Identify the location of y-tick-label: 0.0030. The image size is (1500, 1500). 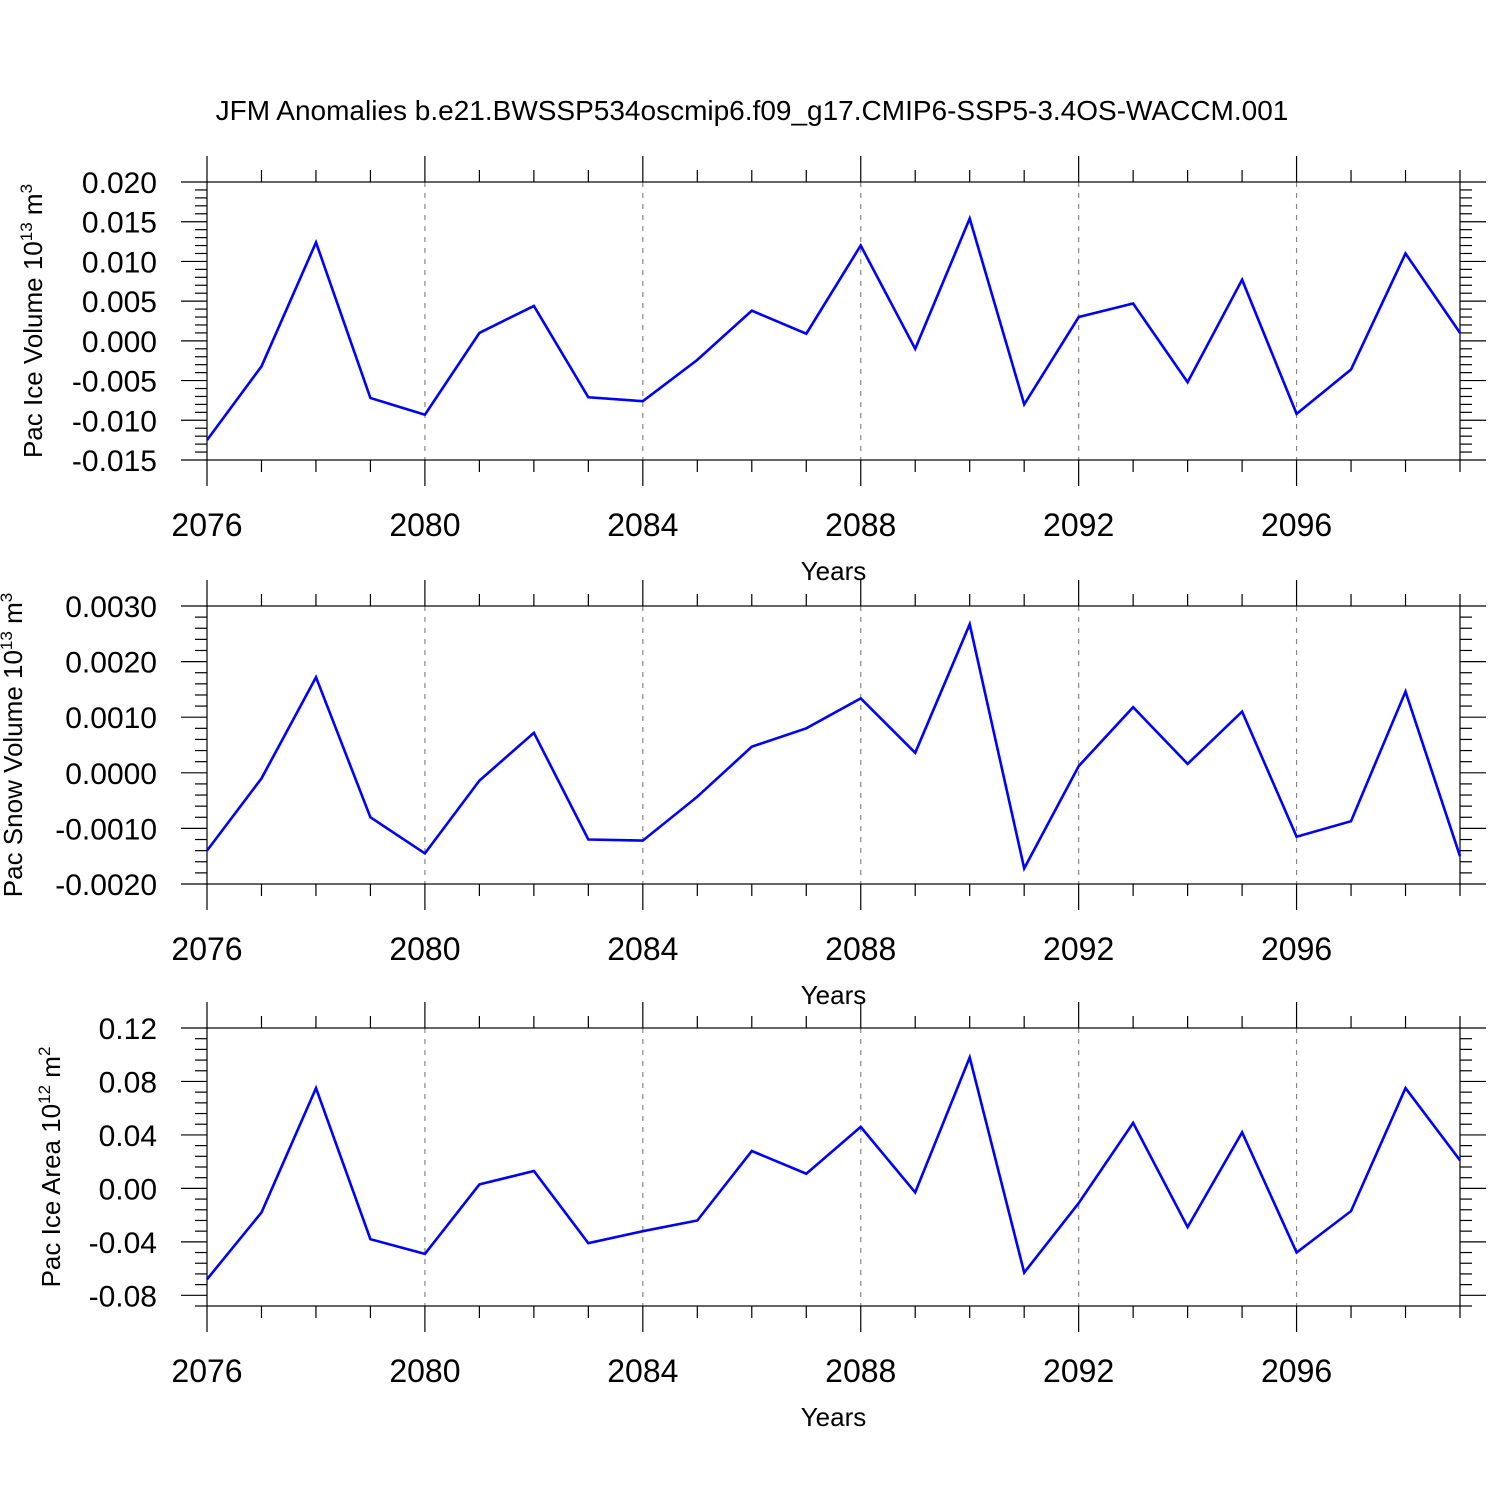
(111, 607).